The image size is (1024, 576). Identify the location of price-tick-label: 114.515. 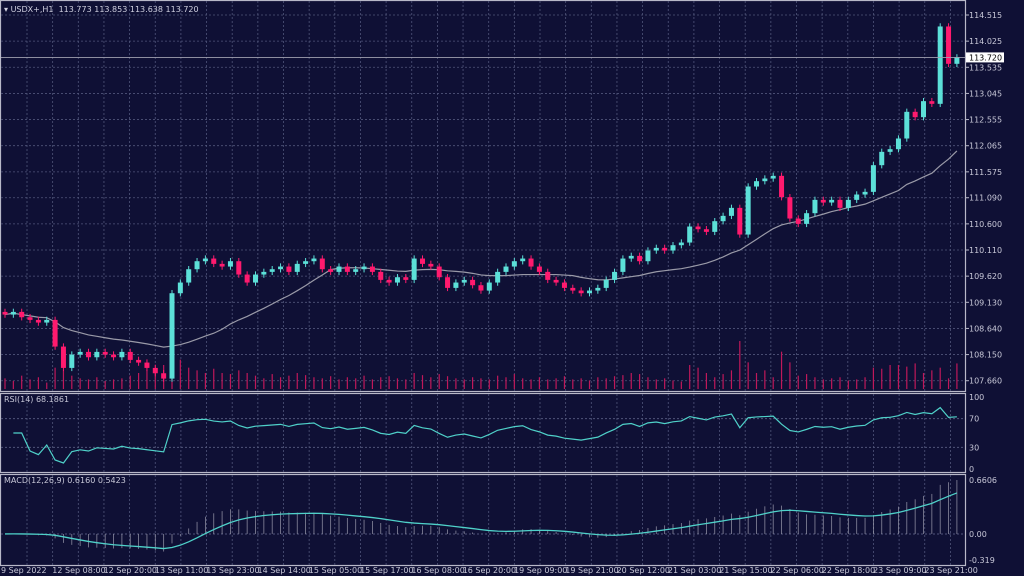
(985, 15).